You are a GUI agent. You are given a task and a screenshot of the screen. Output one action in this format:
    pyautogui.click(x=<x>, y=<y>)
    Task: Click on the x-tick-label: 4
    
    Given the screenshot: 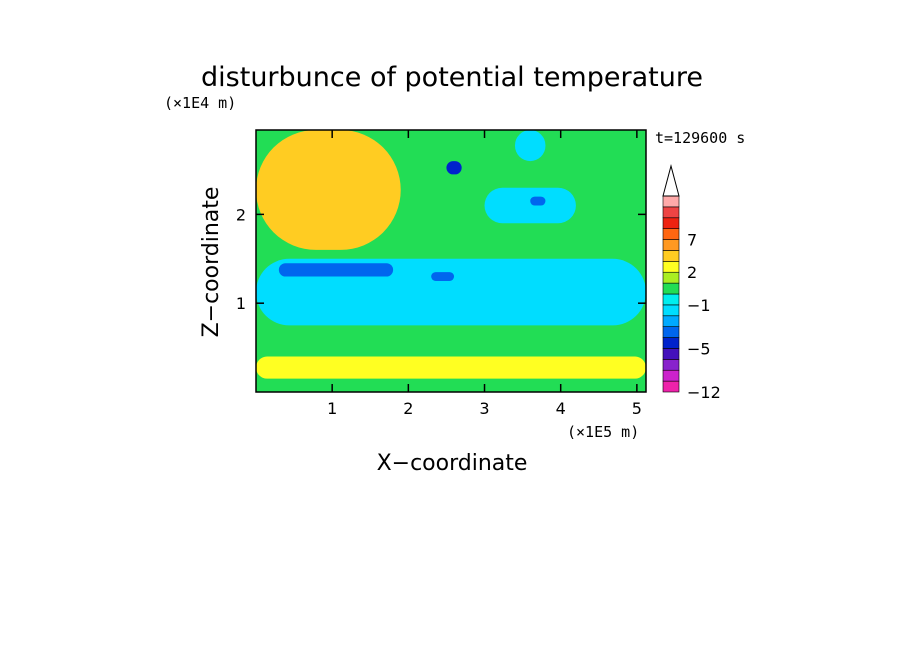 What is the action you would take?
    pyautogui.click(x=561, y=408)
    